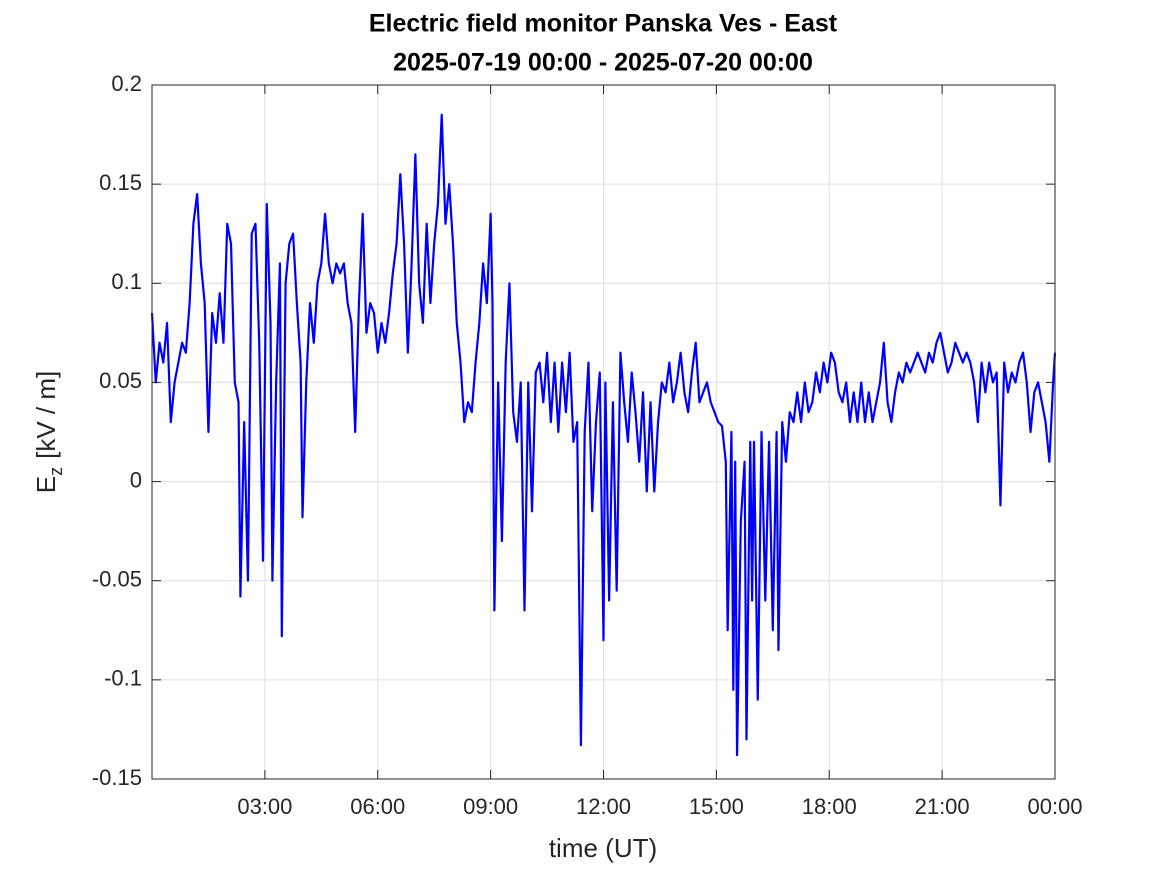 This screenshot has height=875, width=1167. Describe the element at coordinates (377, 806) in the screenshot. I see `x-tick-label: 06:00` at that location.